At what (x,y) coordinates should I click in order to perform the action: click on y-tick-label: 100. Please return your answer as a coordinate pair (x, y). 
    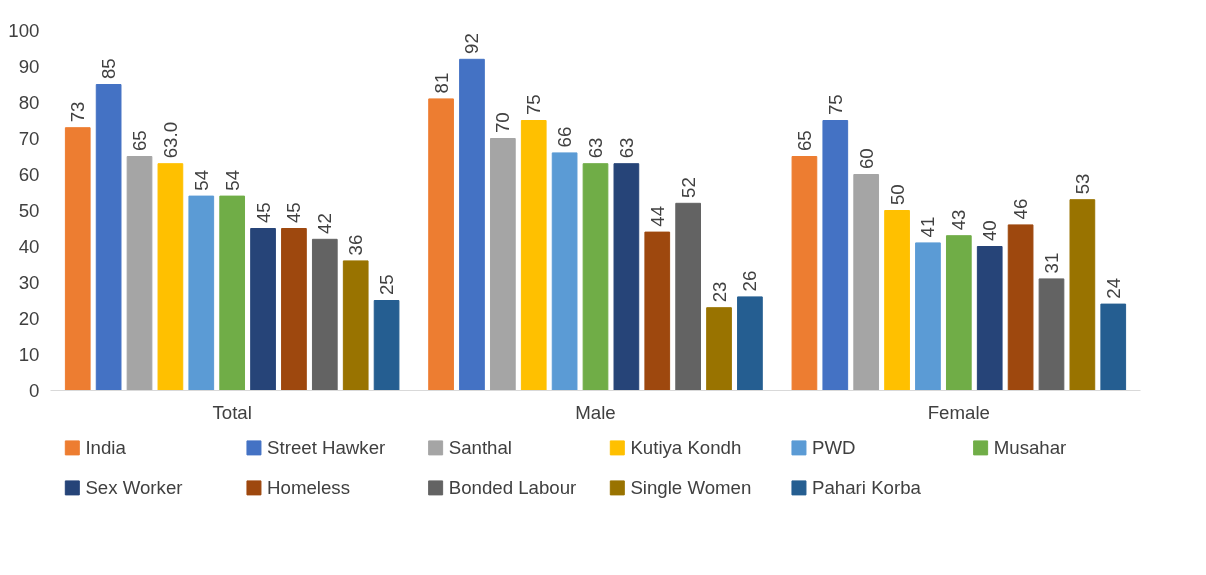
    Looking at the image, I should click on (24, 30).